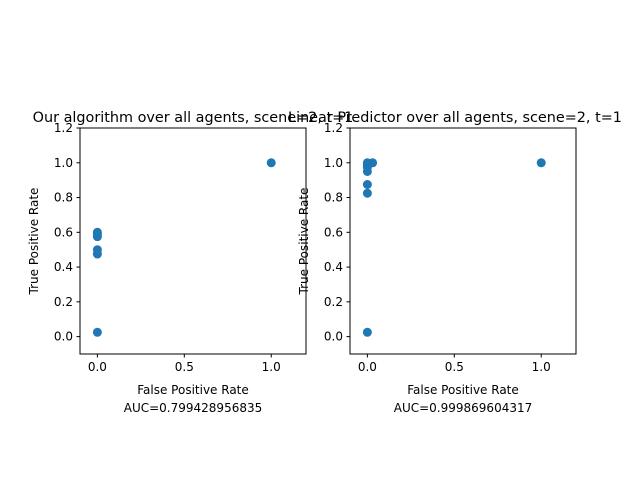 This screenshot has height=480, width=640. Describe the element at coordinates (193, 408) in the screenshot. I see `auc-annotation: AUC=0.799428956835` at that location.